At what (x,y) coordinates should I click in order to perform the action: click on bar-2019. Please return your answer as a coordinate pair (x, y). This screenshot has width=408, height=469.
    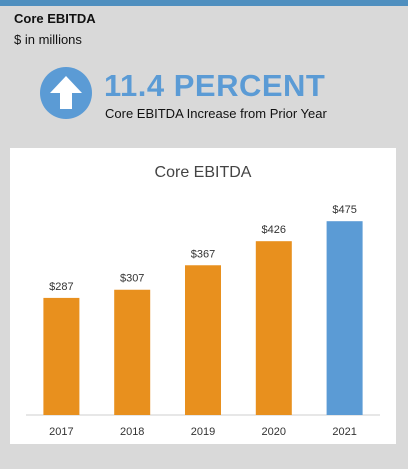
    Looking at the image, I should click on (203, 340).